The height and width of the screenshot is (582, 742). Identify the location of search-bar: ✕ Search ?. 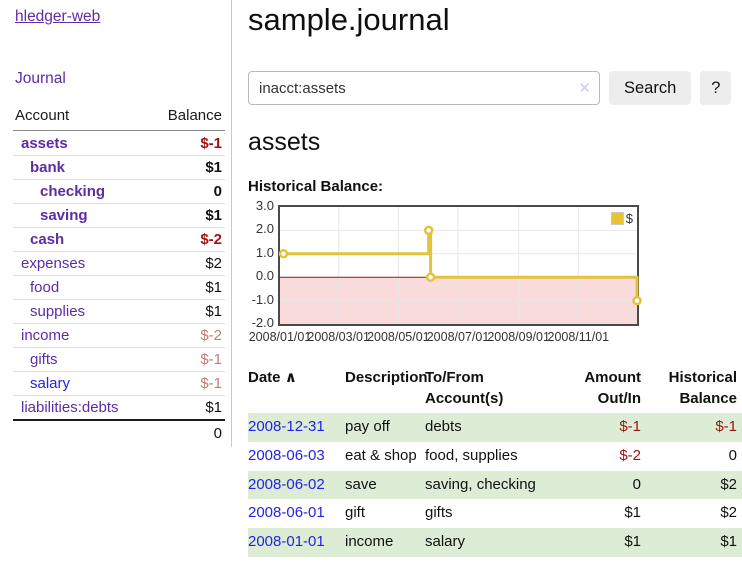
(495, 88).